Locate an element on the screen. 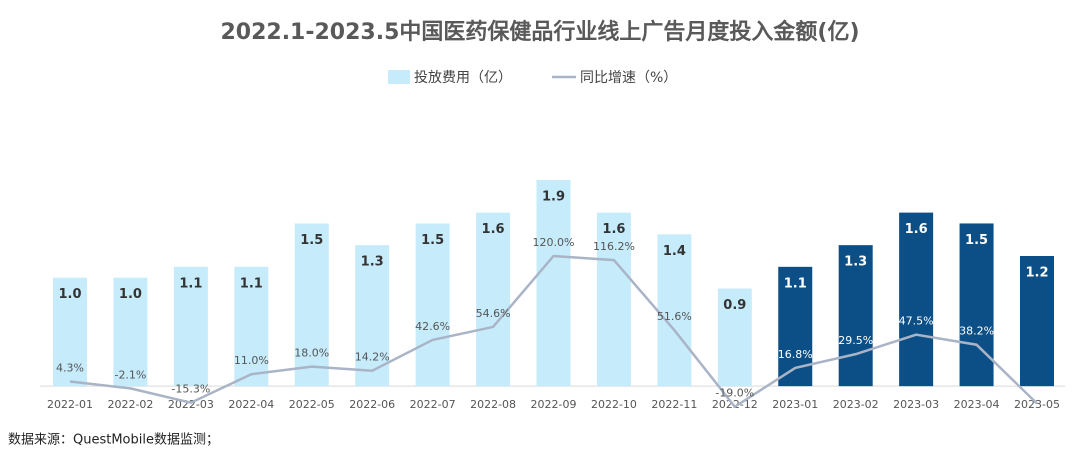 This screenshot has width=1080, height=464. source-note: 数据来源：QuestMobile数据监测； is located at coordinates (113, 440).